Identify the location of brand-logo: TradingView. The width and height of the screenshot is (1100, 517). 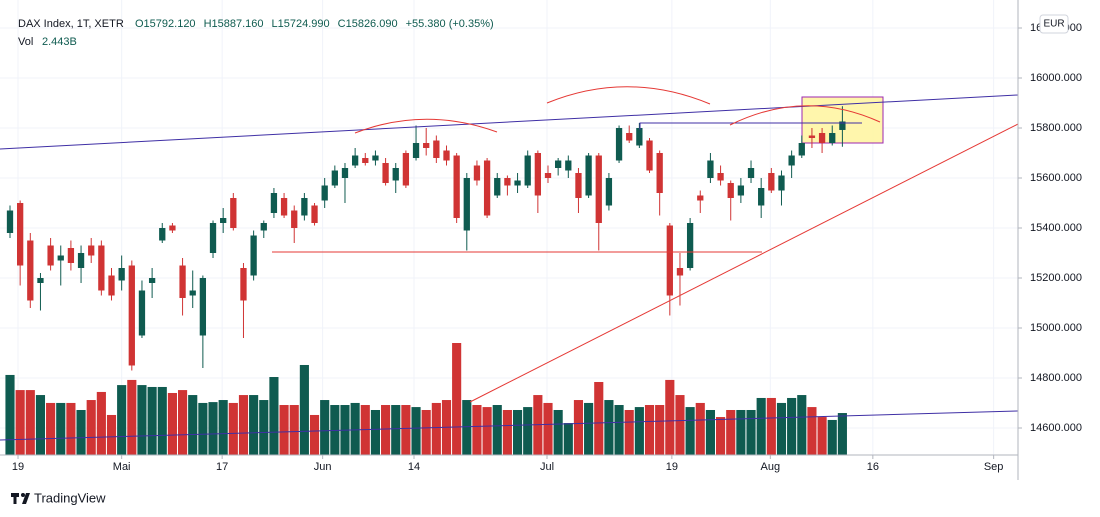
(58, 497).